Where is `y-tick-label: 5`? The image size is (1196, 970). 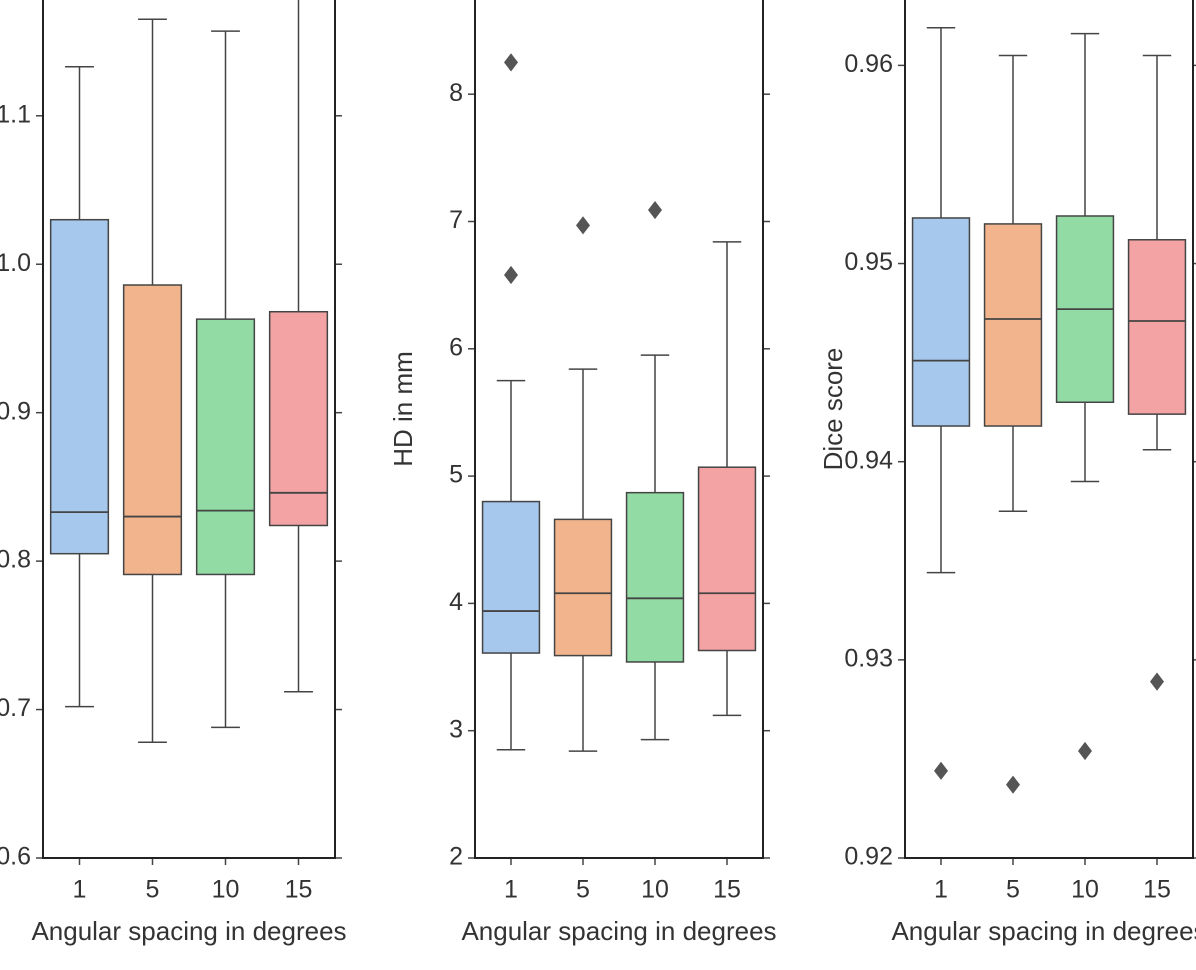
y-tick-label: 5 is located at coordinates (456, 475).